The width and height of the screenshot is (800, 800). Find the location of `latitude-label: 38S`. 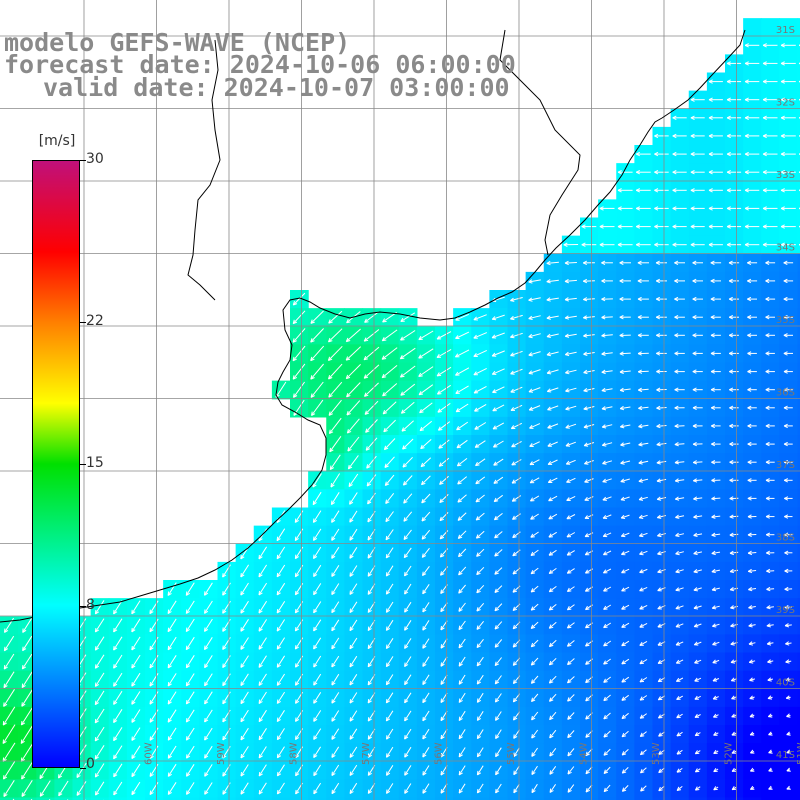

latitude-label: 38S is located at coordinates (785, 538).